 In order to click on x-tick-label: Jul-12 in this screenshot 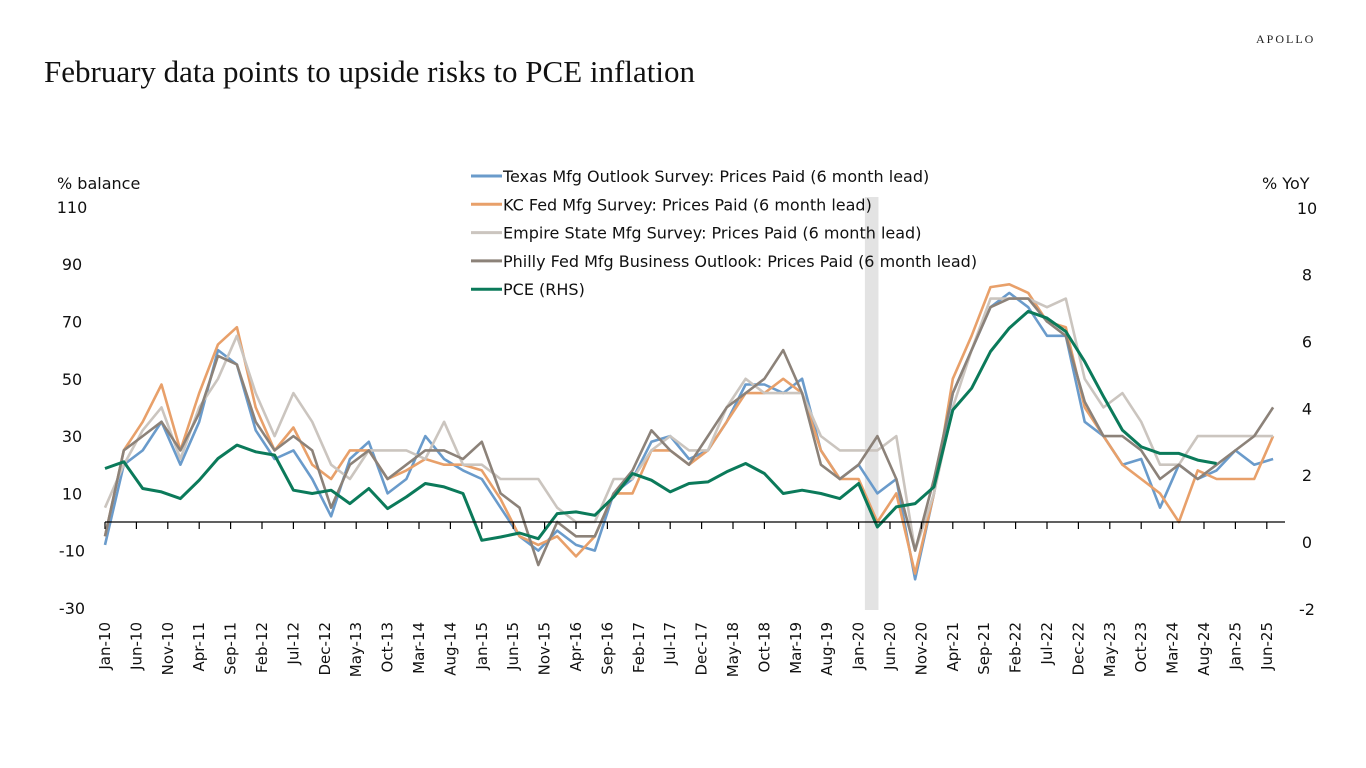, I will do `click(293, 644)`.